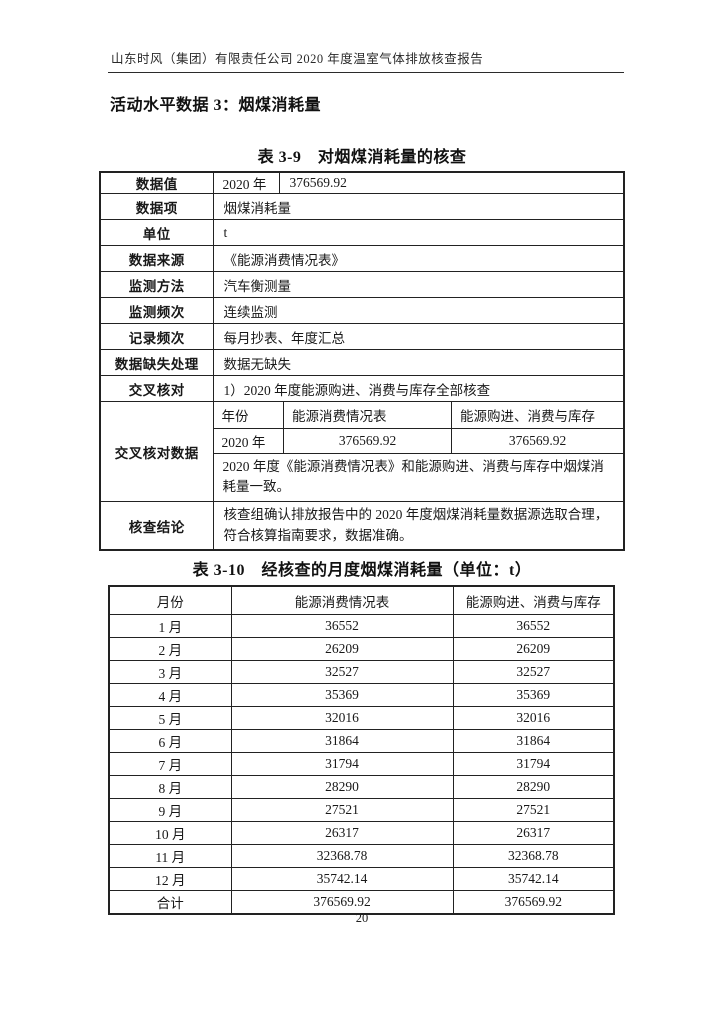  I want to click on row-value: 《能源消费情况表》, so click(418, 258).